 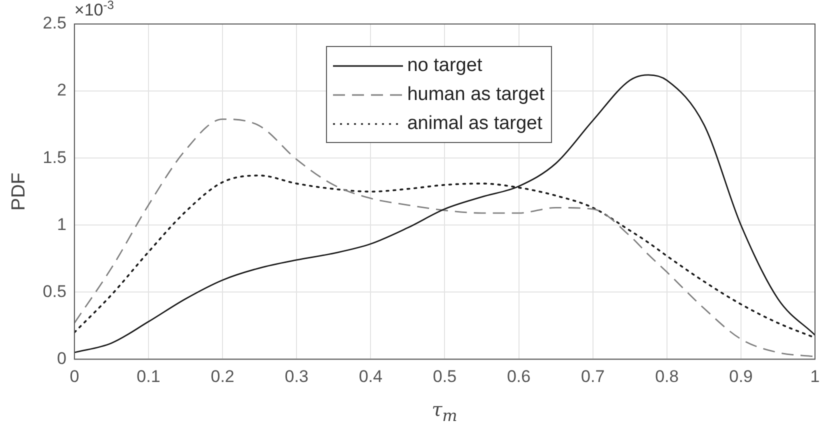 I want to click on y-tick-label: 1.5, so click(x=54, y=157).